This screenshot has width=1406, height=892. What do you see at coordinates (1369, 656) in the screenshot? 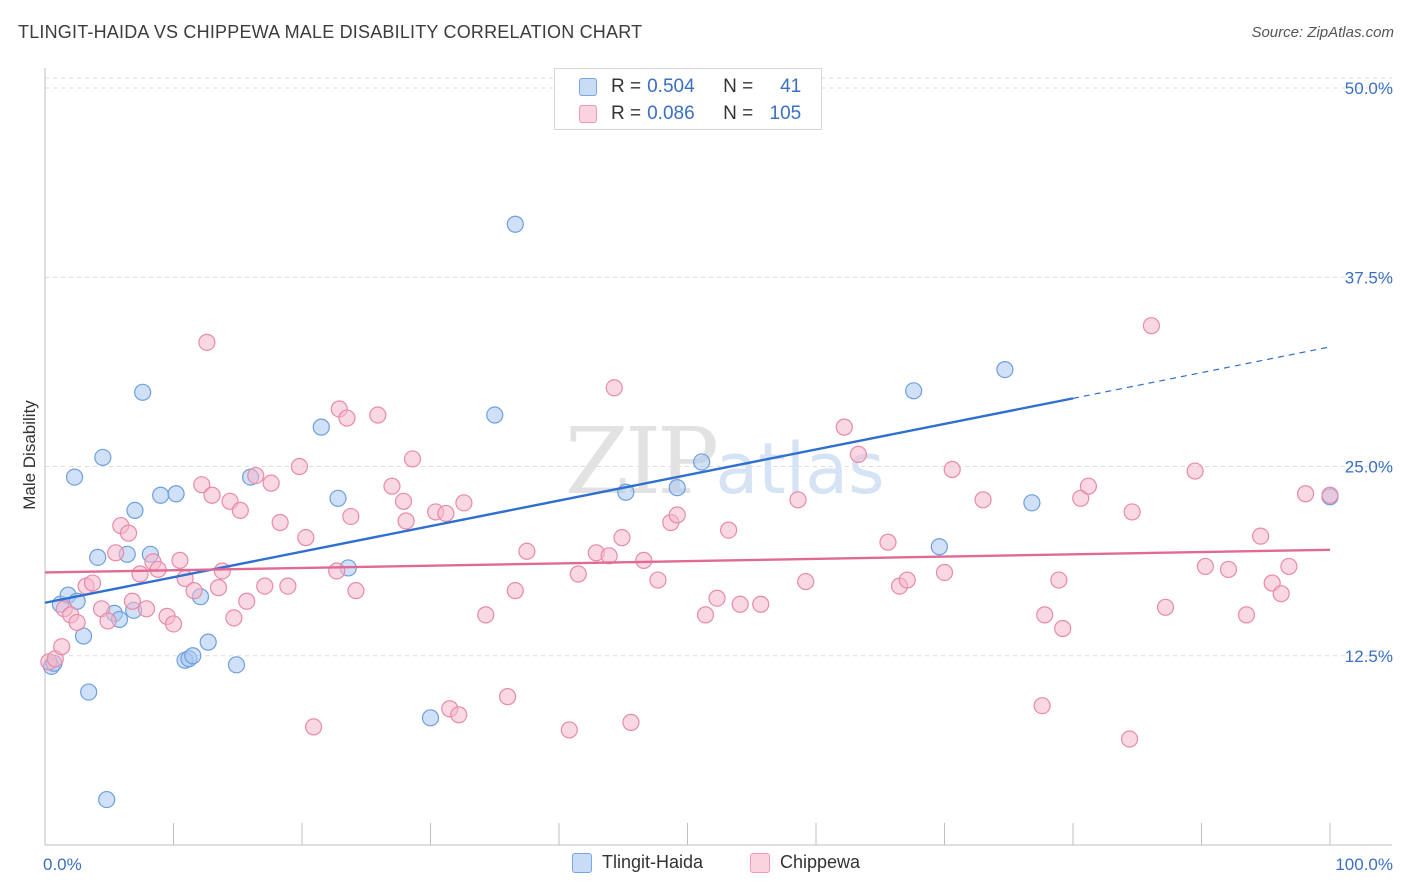
I see `y-tick-label: 12.5%` at bounding box center [1369, 656].